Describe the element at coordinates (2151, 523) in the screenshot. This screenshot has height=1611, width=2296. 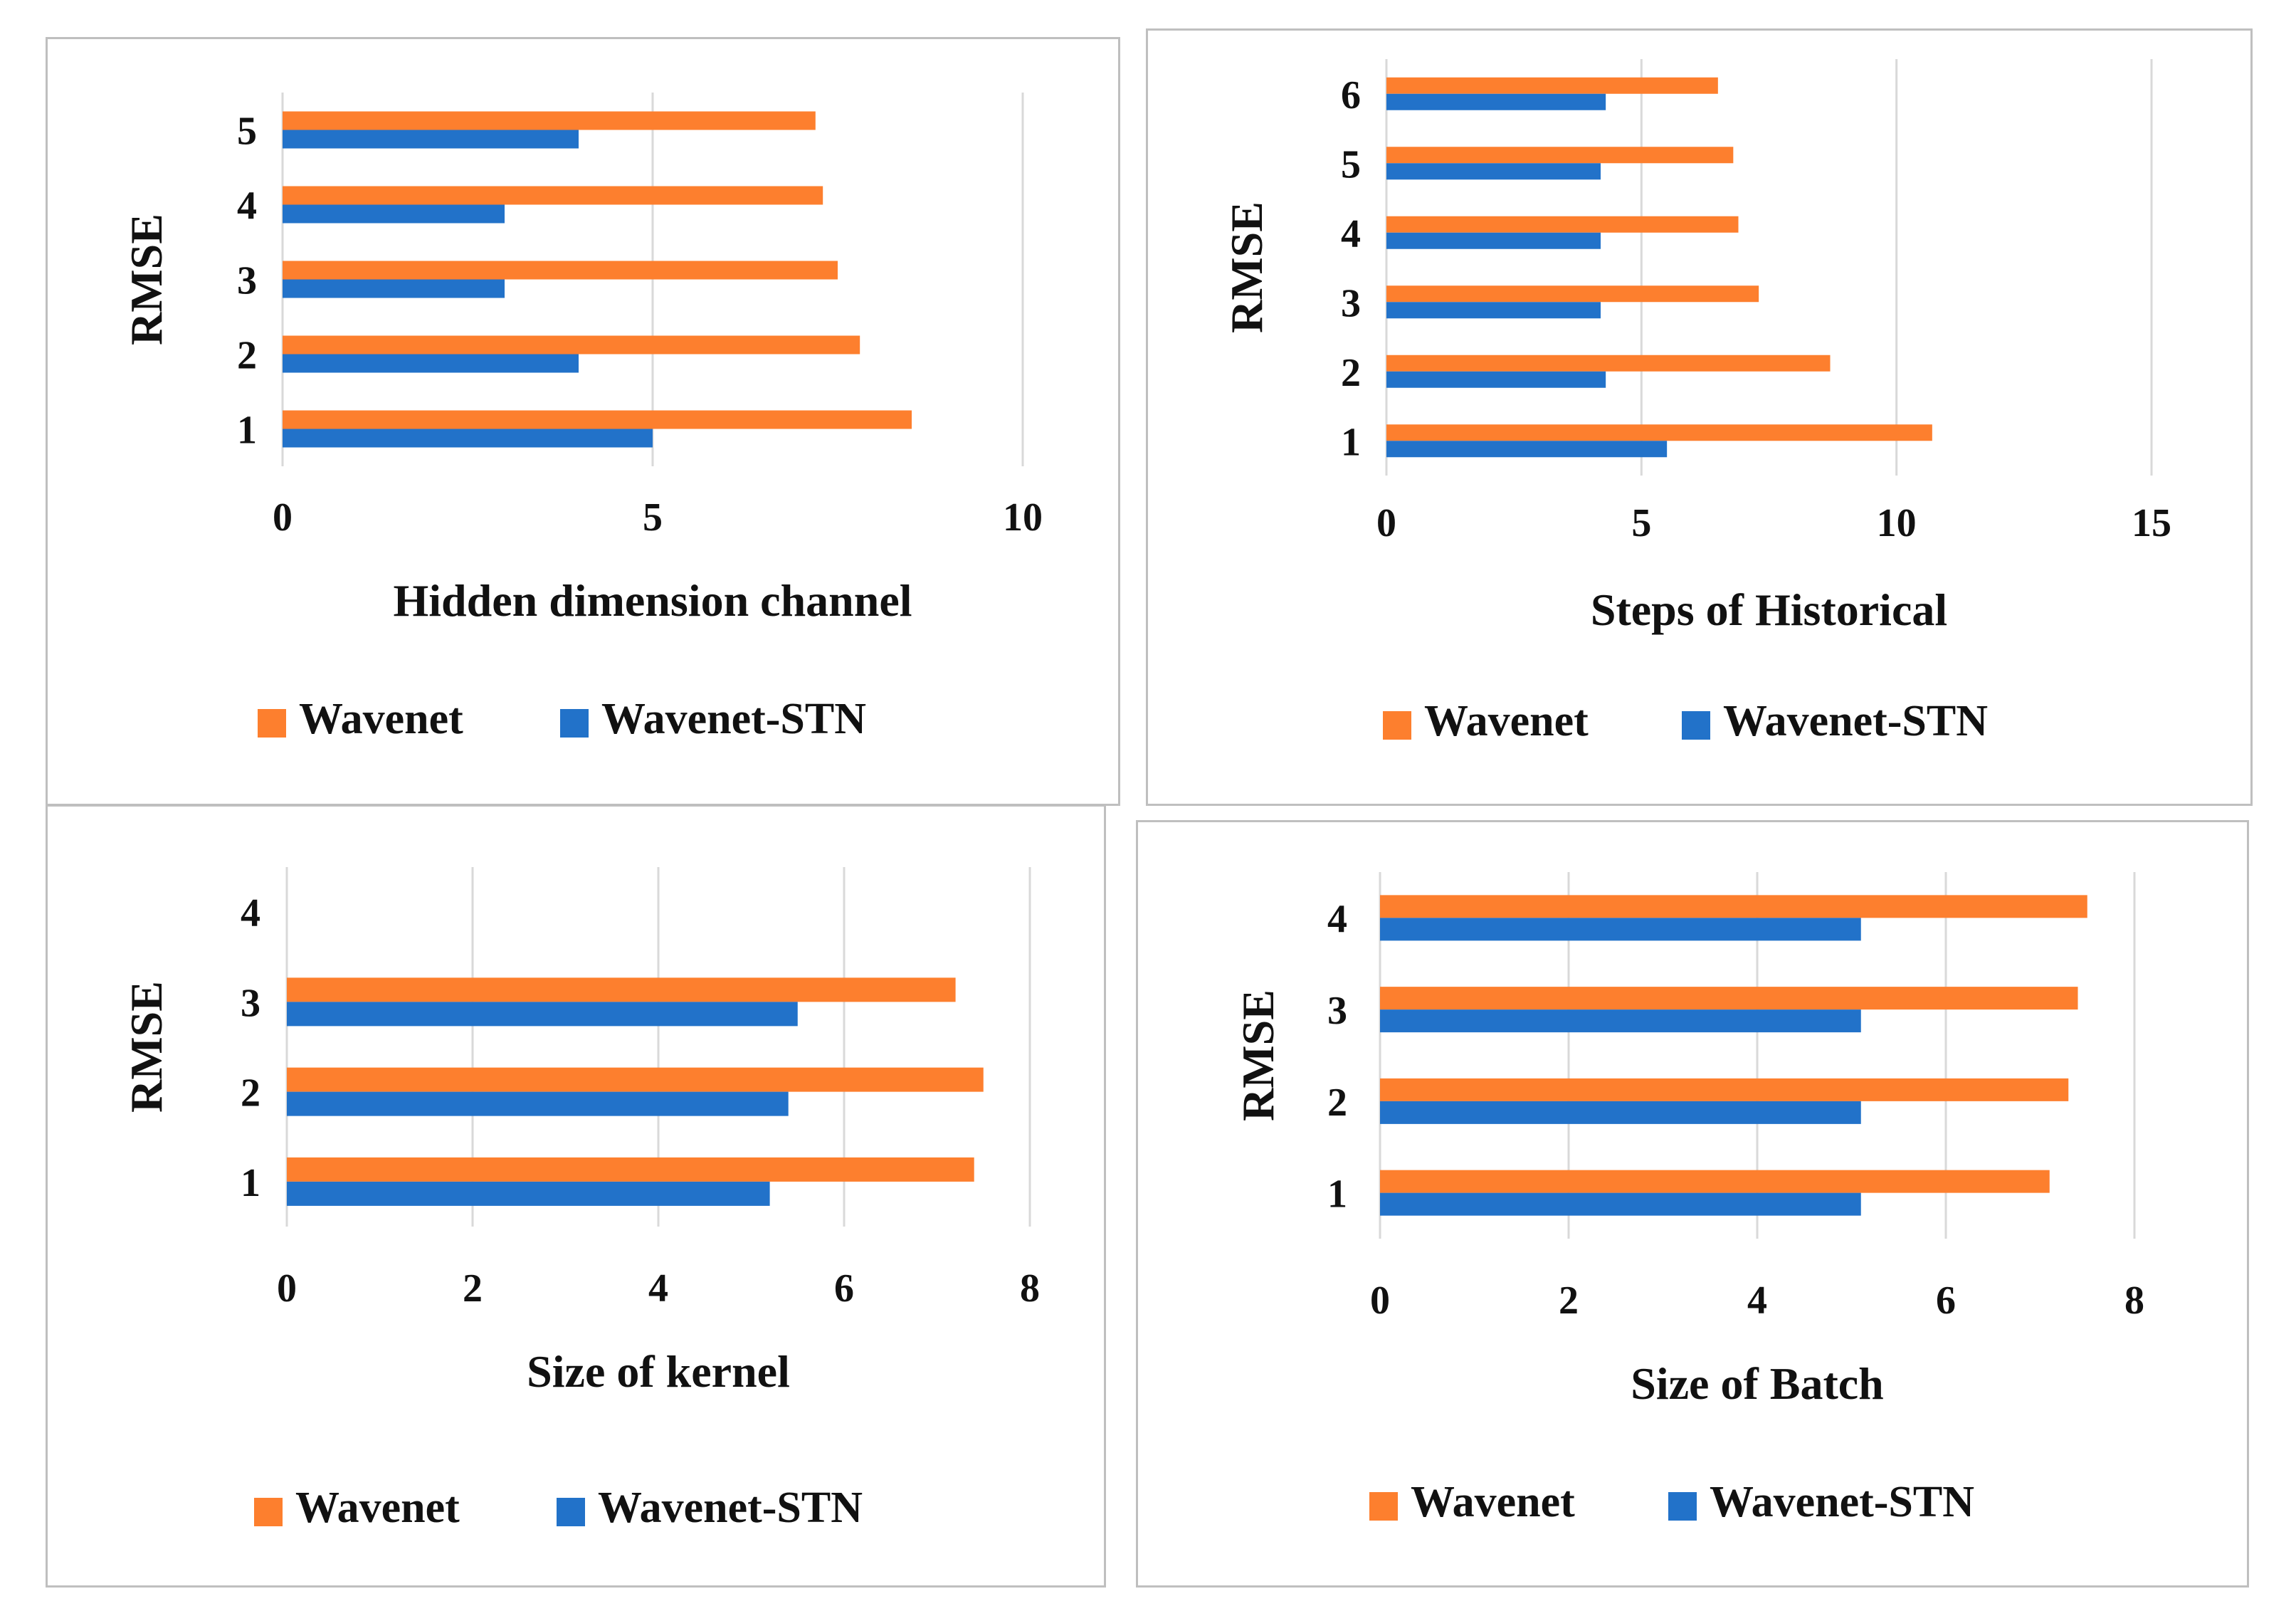
I see `x-tick-label: 15` at that location.